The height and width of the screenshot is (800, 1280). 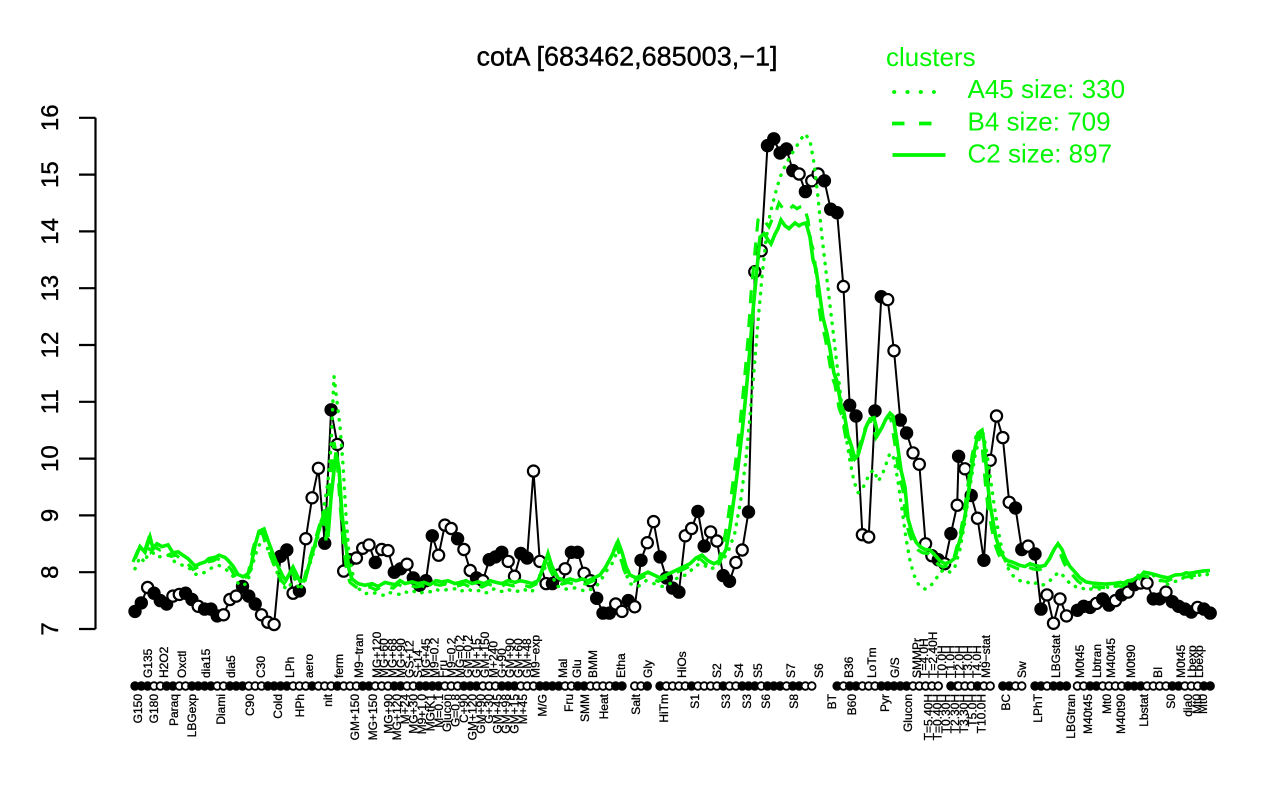 What do you see at coordinates (543, 705) in the screenshot?
I see `svg-text: M/G` at bounding box center [543, 705].